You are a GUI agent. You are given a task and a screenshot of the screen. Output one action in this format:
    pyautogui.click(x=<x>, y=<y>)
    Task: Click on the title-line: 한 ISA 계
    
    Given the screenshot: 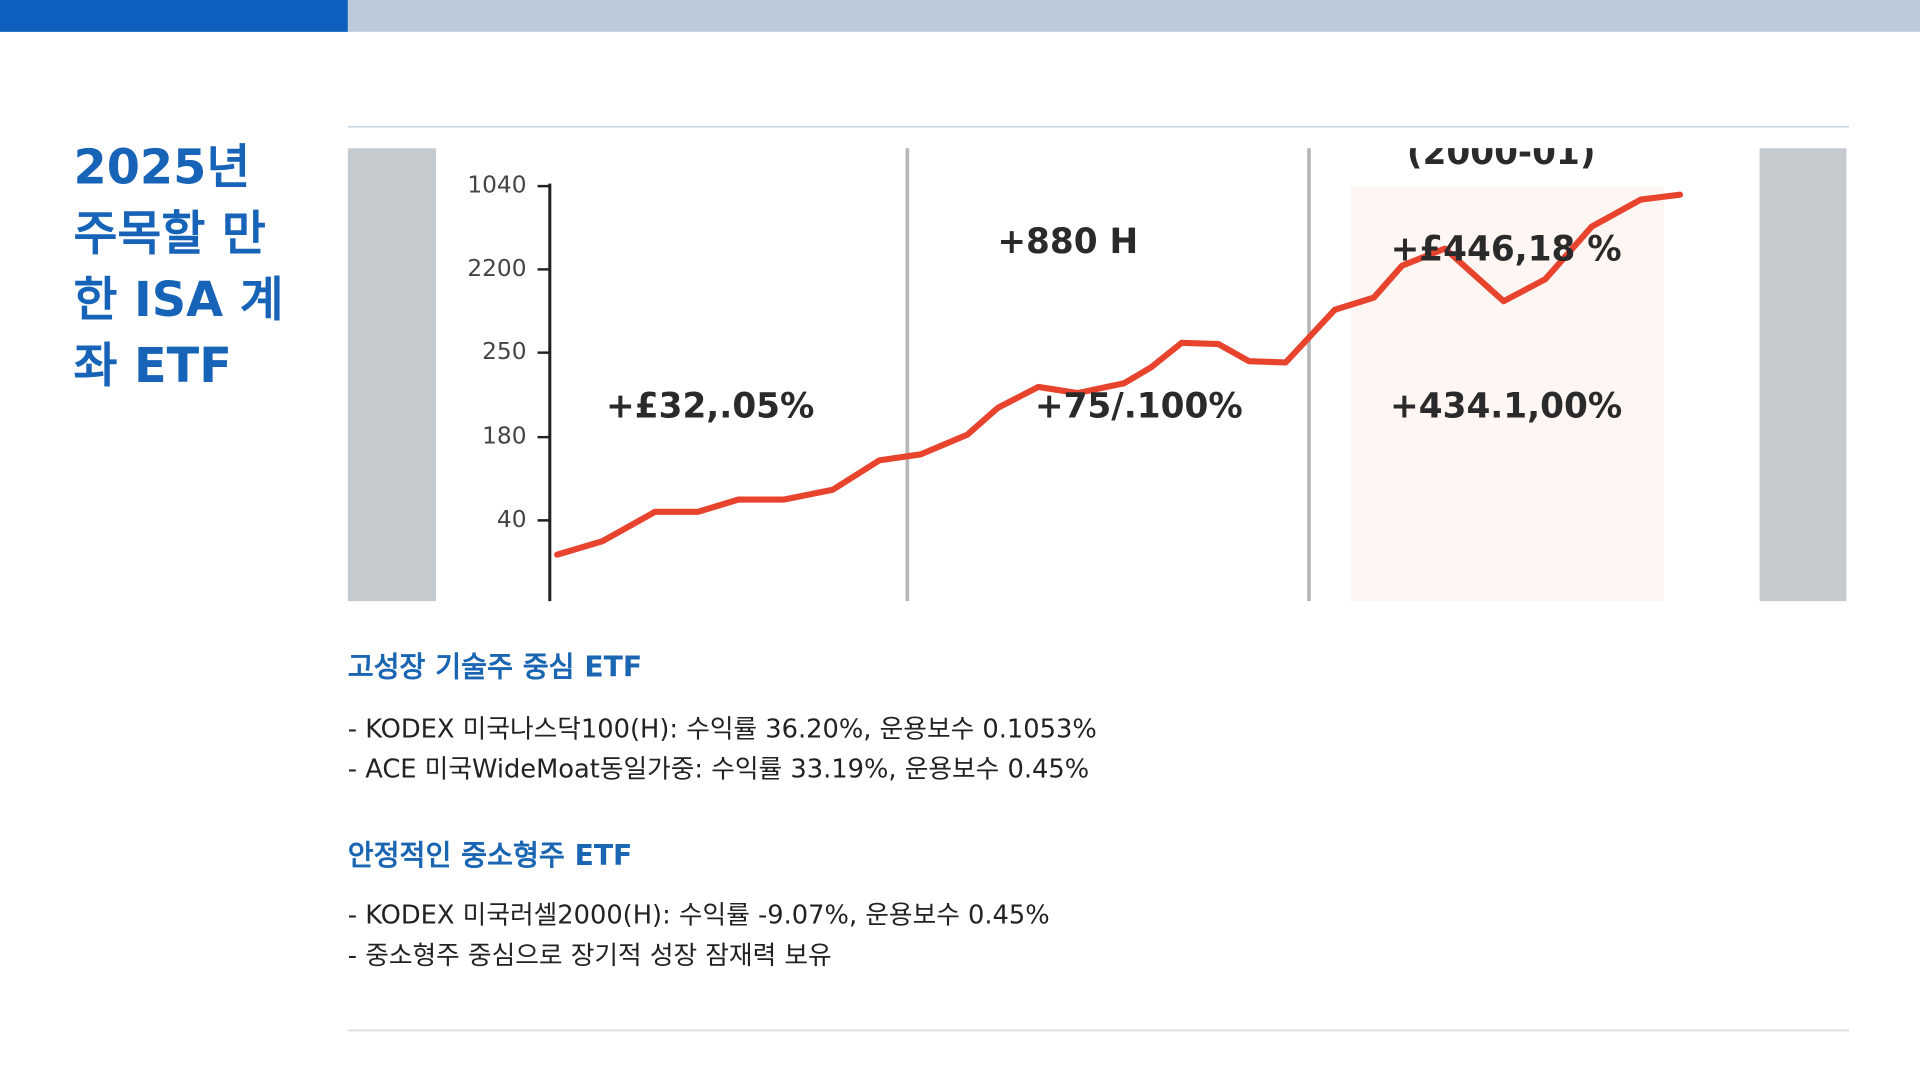 What is the action you would take?
    pyautogui.click(x=178, y=300)
    